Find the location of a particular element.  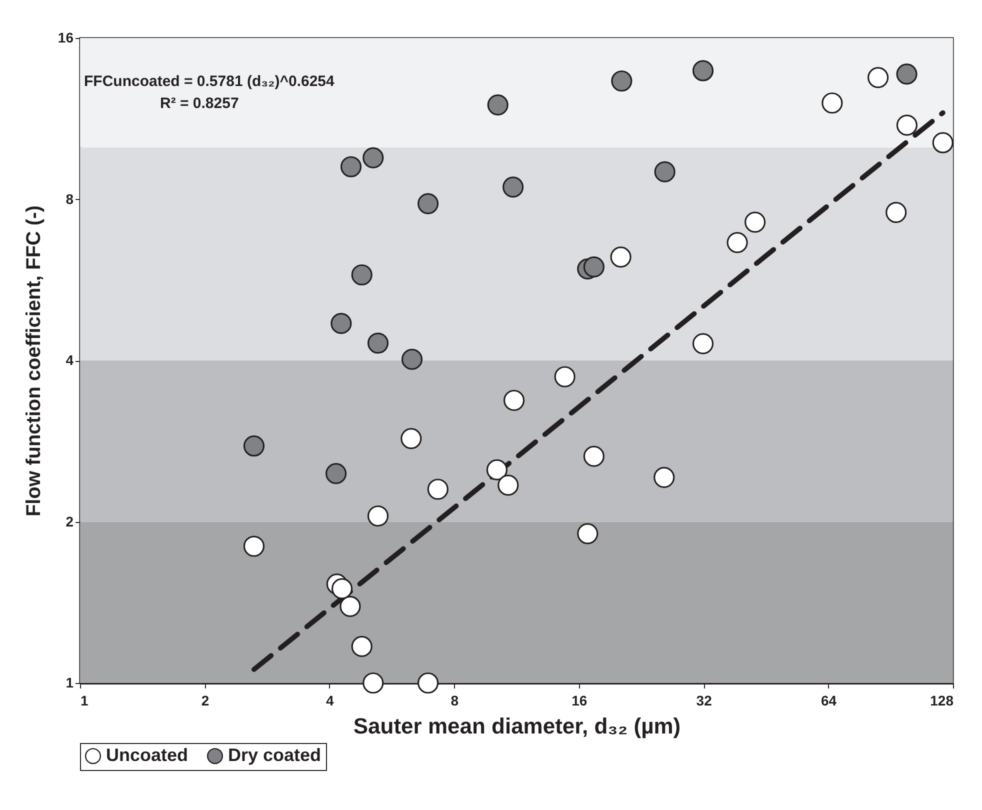

annotation: R² = 0.8257 is located at coordinates (199, 103).